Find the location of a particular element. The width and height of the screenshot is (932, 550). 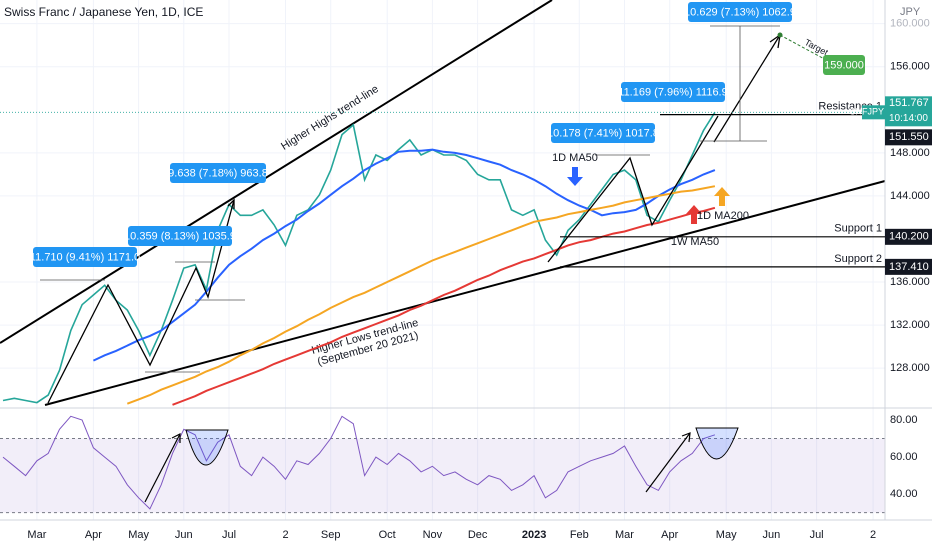

y-tick-label: 132.000 is located at coordinates (910, 325).